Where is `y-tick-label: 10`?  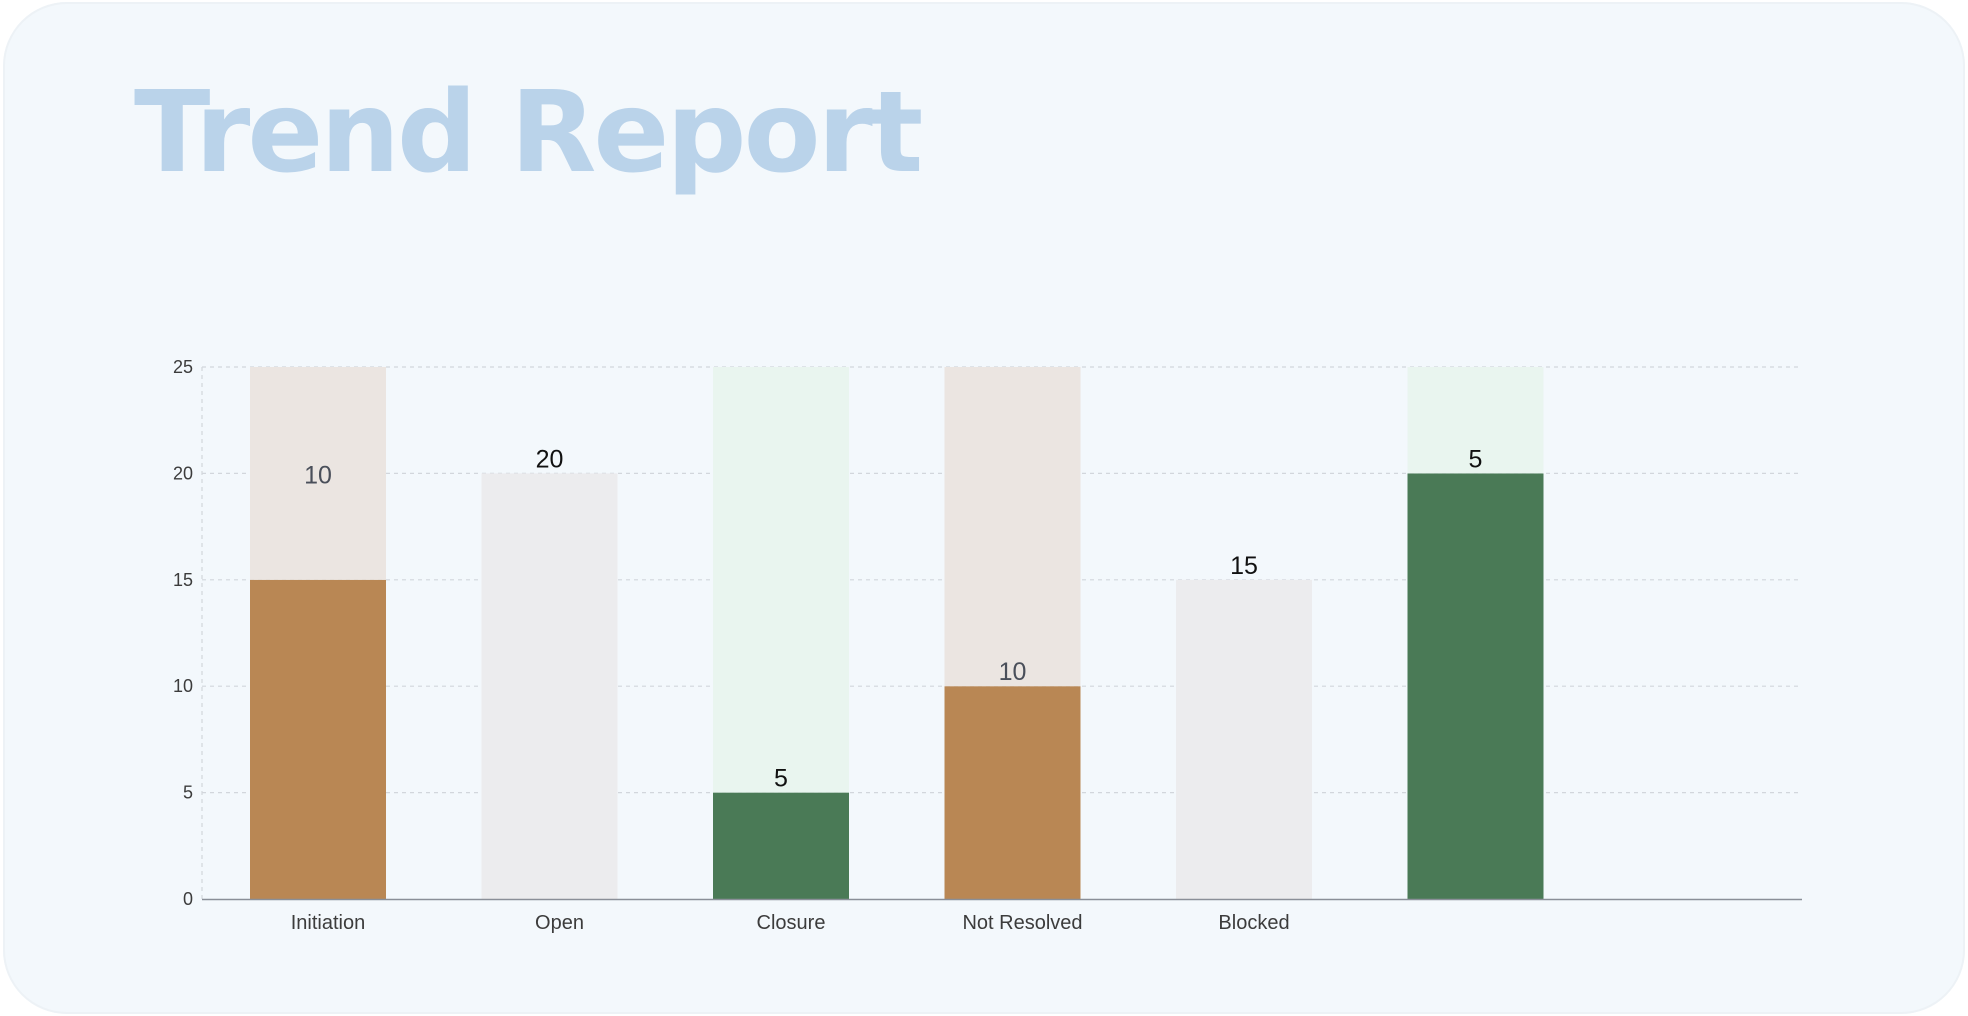 y-tick-label: 10 is located at coordinates (183, 686).